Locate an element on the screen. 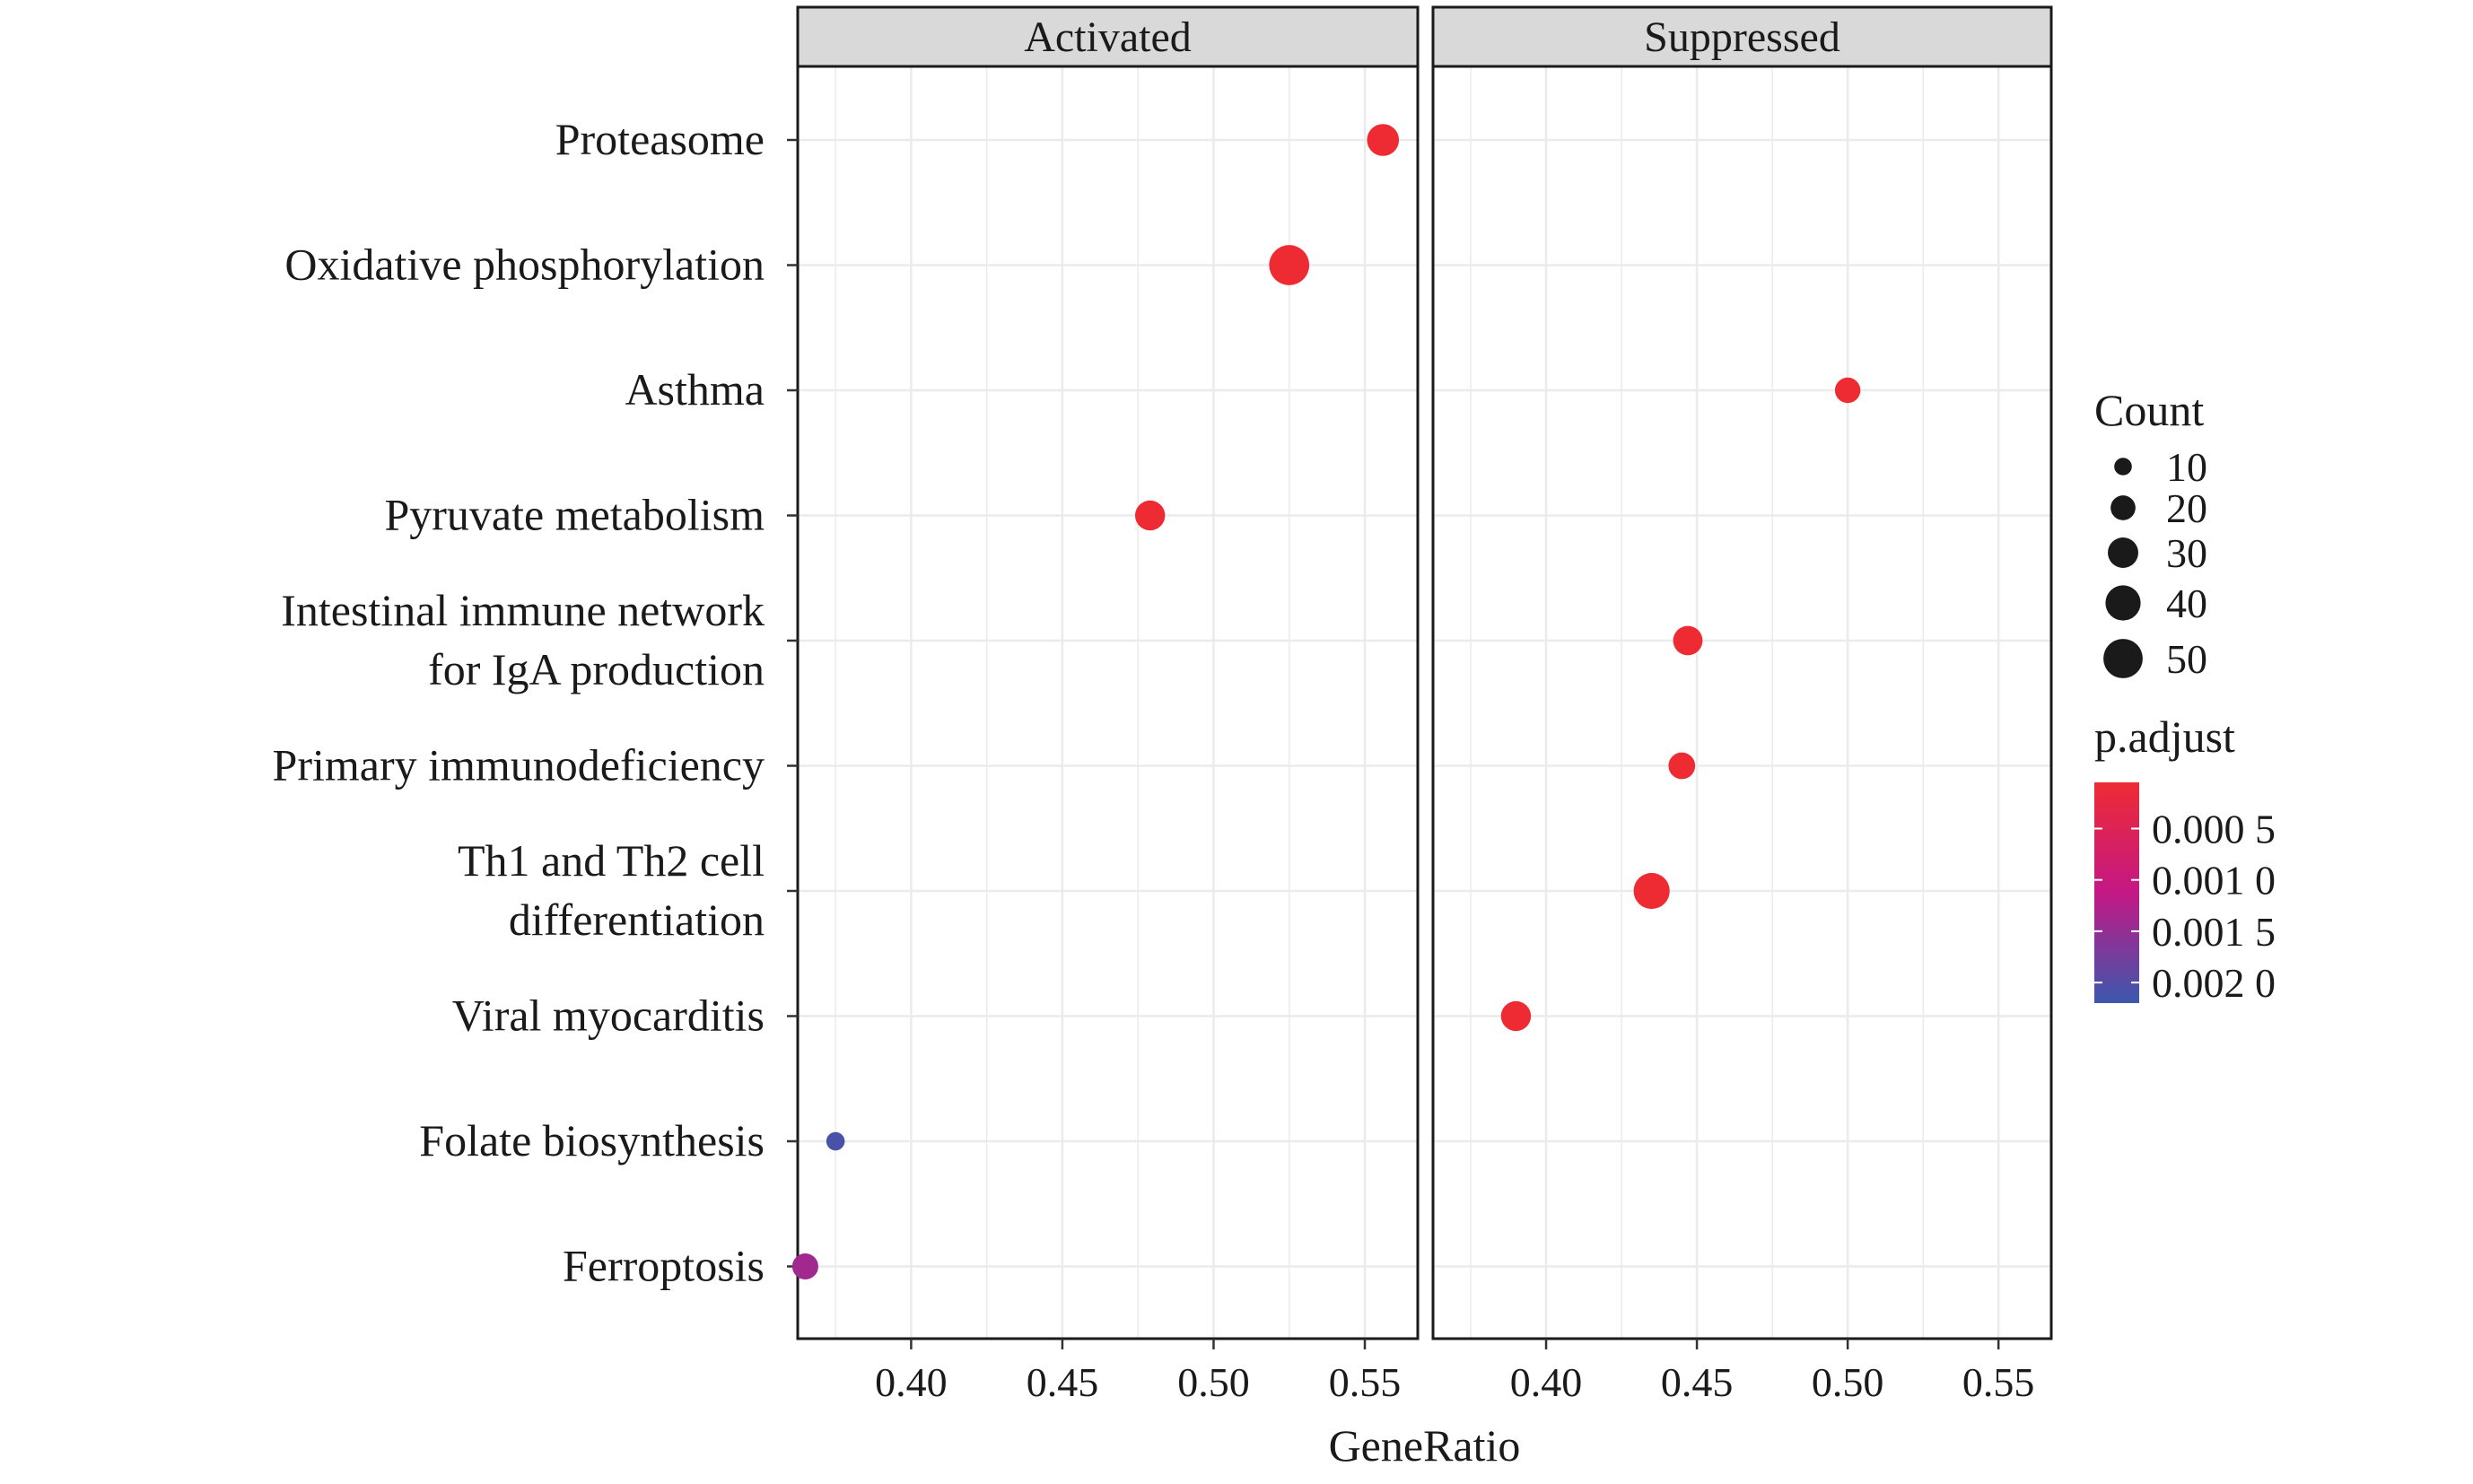  y-category-label-line: Viral myocarditis is located at coordinates (608, 1016).